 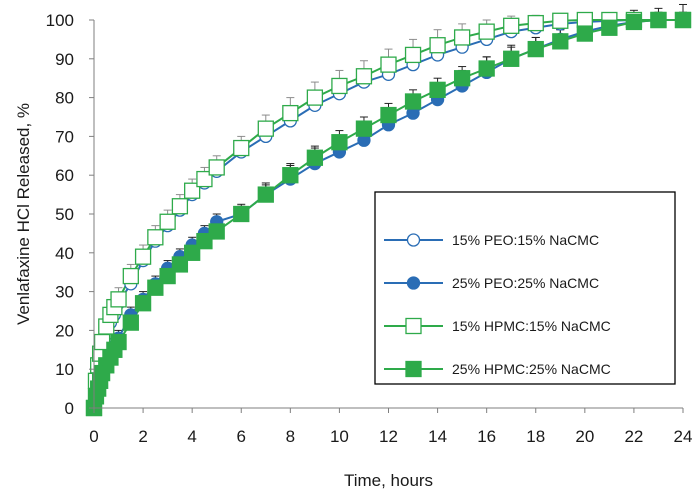 I want to click on y-axis-title: Venlafaxine HCl Released, %, so click(x=23, y=214).